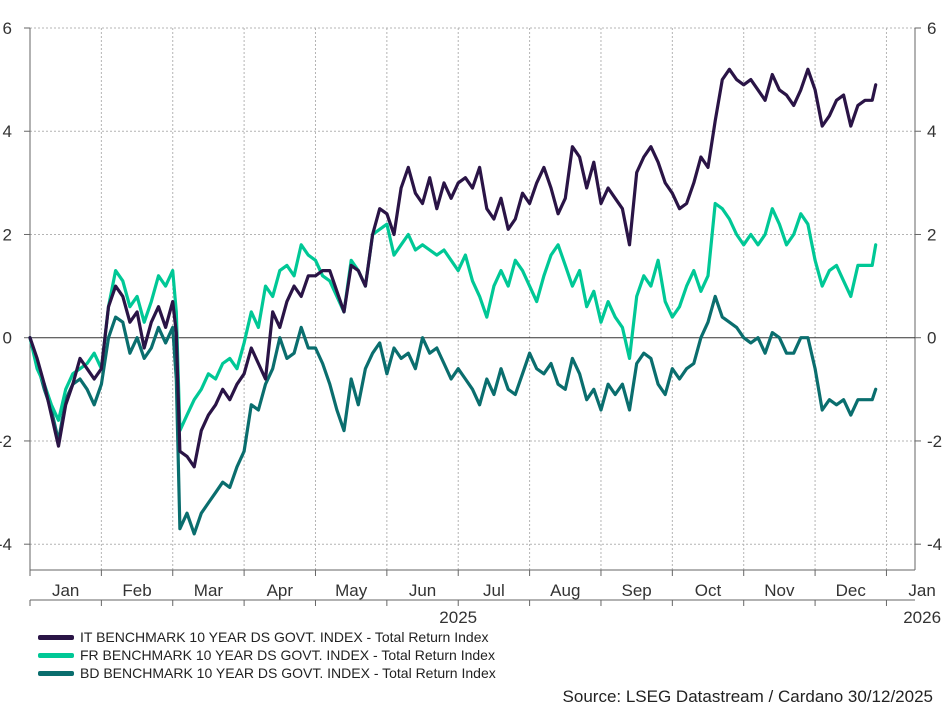 The height and width of the screenshot is (707, 947). I want to click on y-tick-label-left: -4, so click(6, 544).